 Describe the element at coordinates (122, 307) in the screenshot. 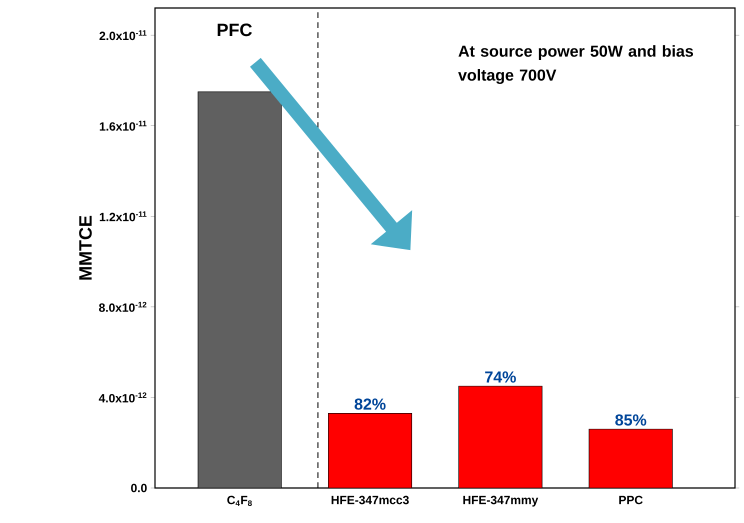

I see `y-tick-label: 8.0x10$^{-12}$` at that location.